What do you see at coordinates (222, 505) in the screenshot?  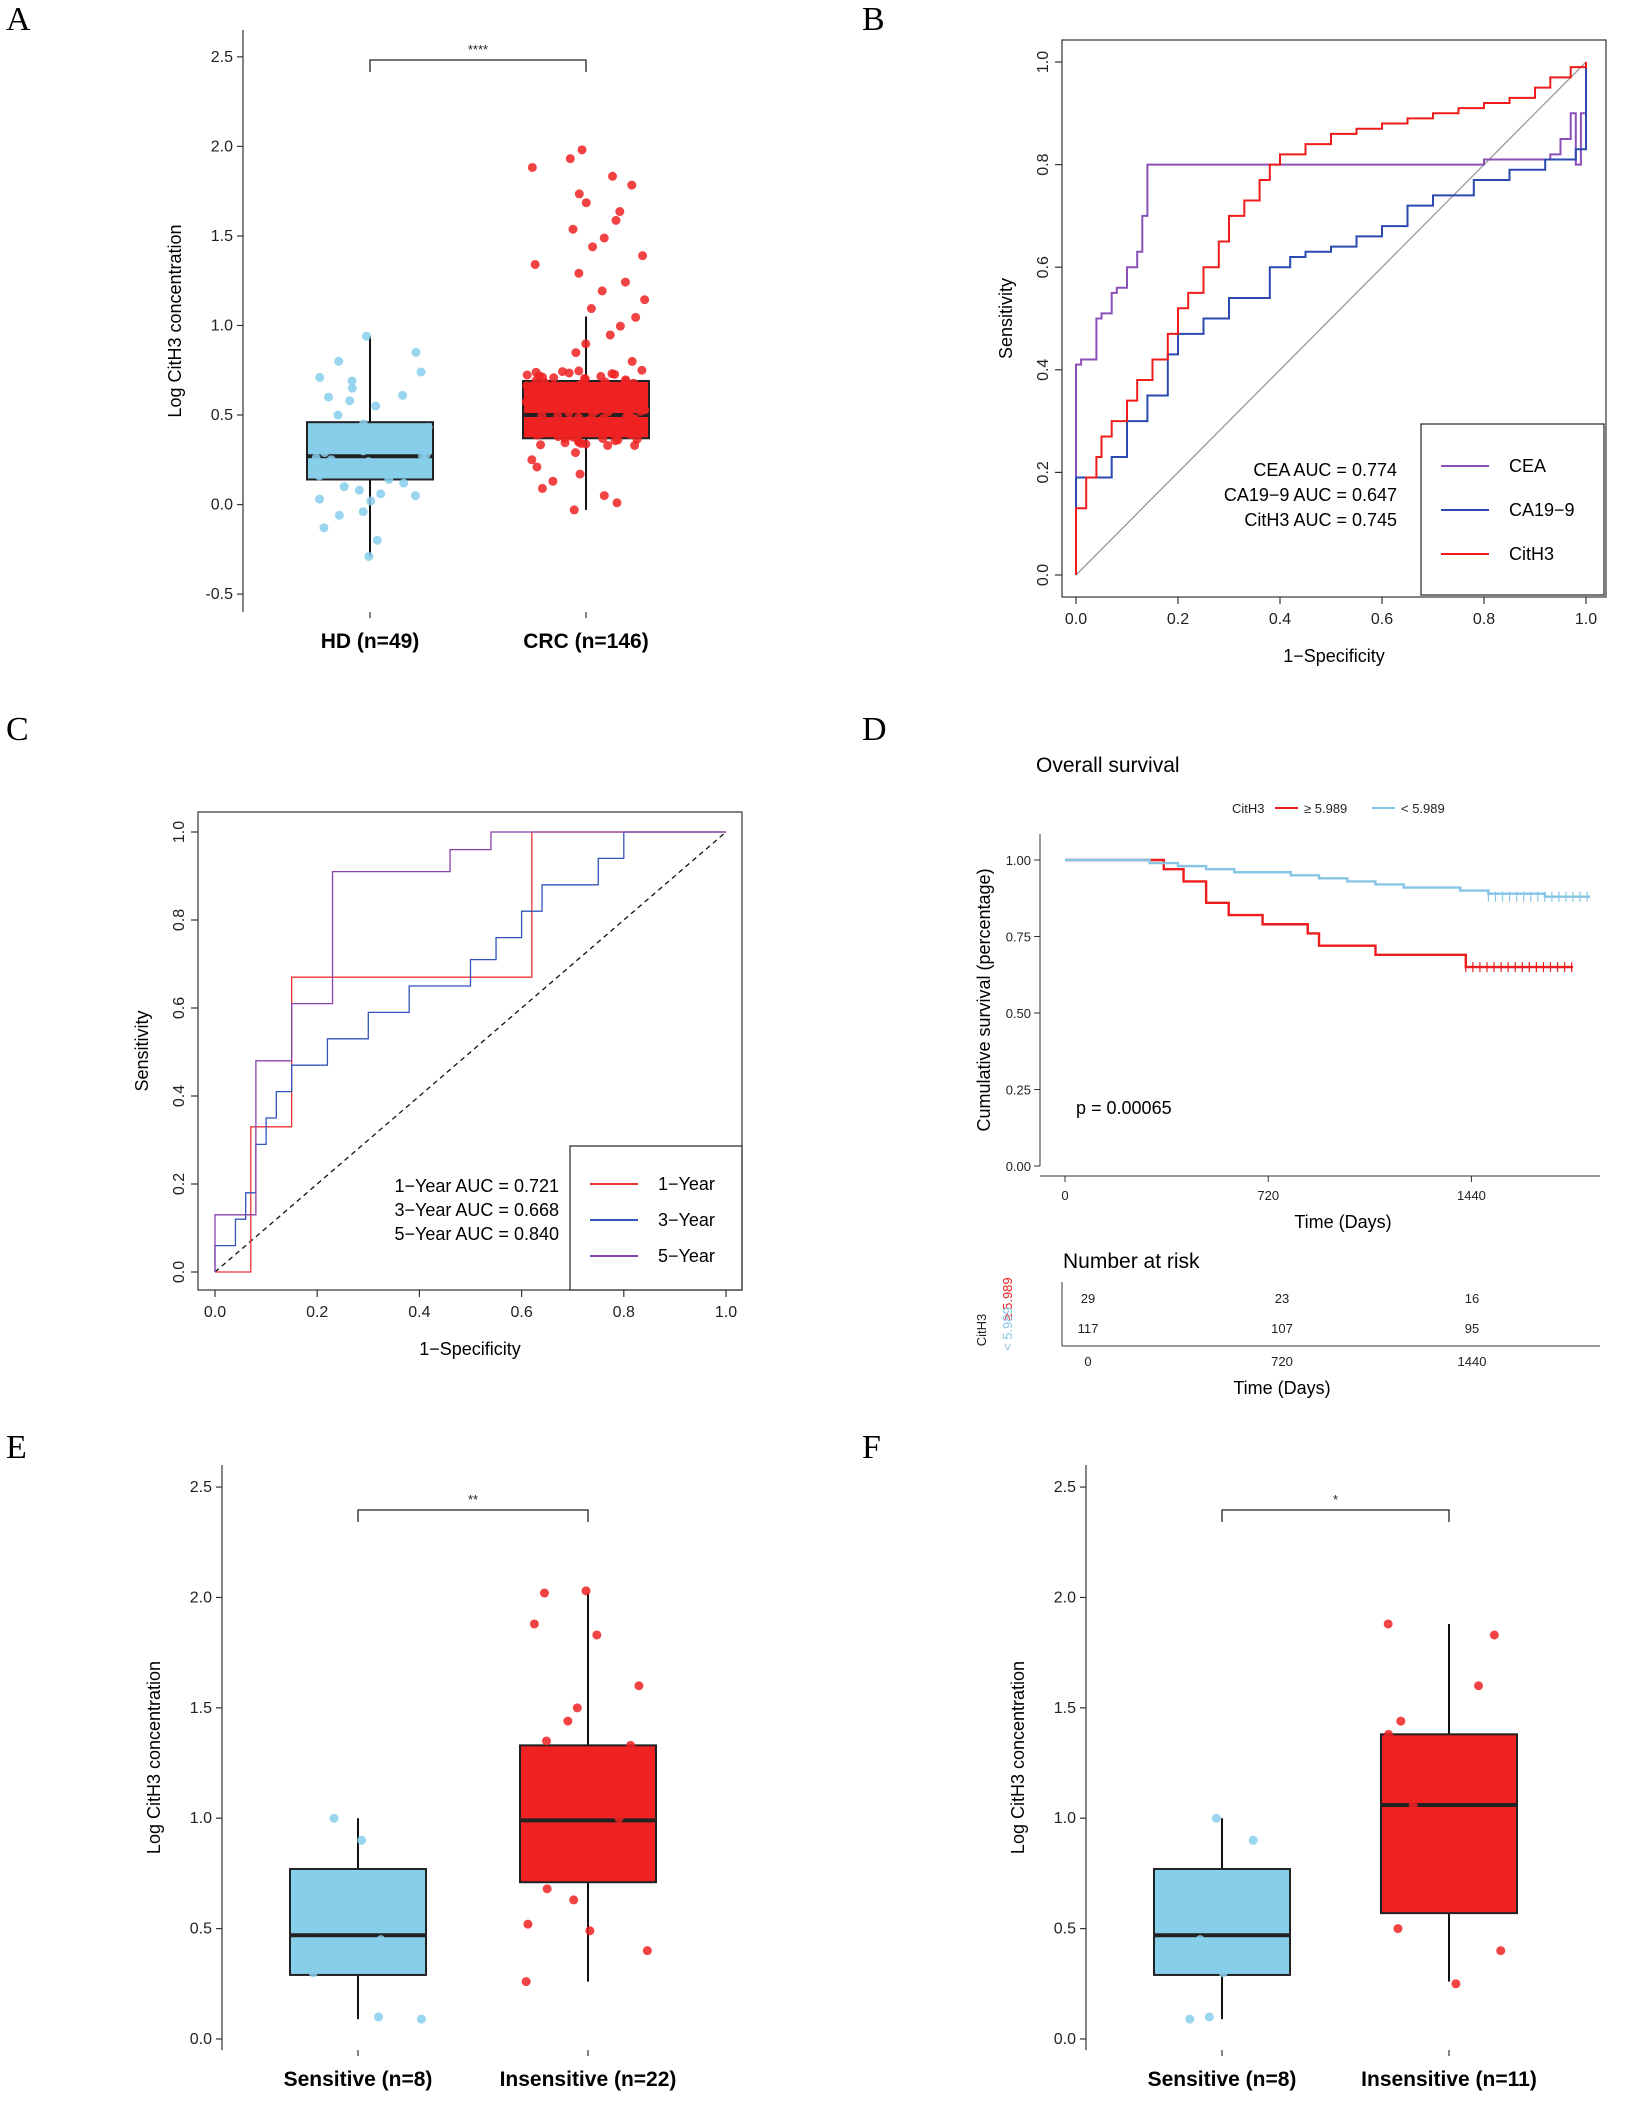 I see `y-tick-label: 0.0` at bounding box center [222, 505].